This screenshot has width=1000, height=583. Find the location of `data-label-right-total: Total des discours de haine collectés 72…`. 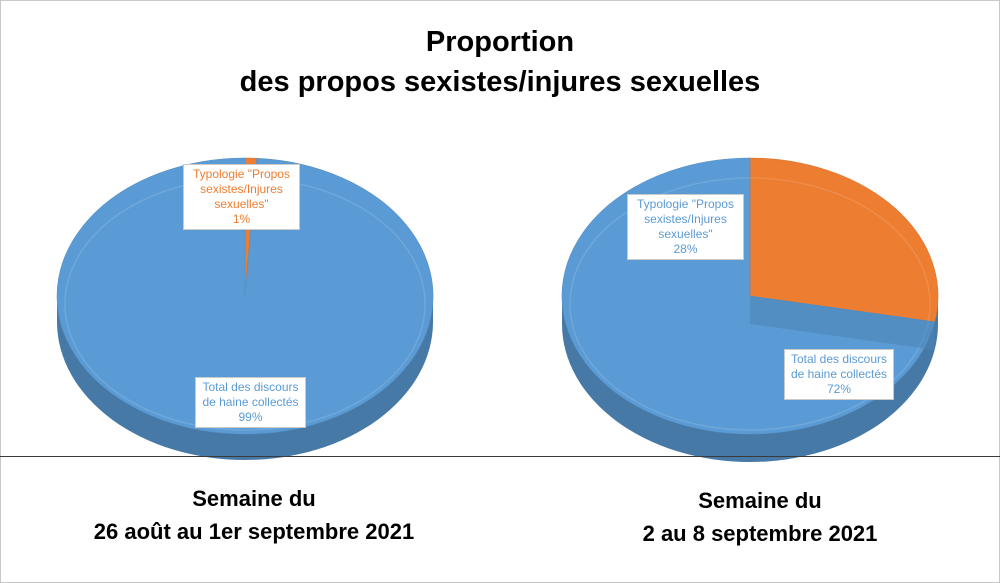

data-label-right-total: Total des discours de haine collectés 72… is located at coordinates (839, 374).